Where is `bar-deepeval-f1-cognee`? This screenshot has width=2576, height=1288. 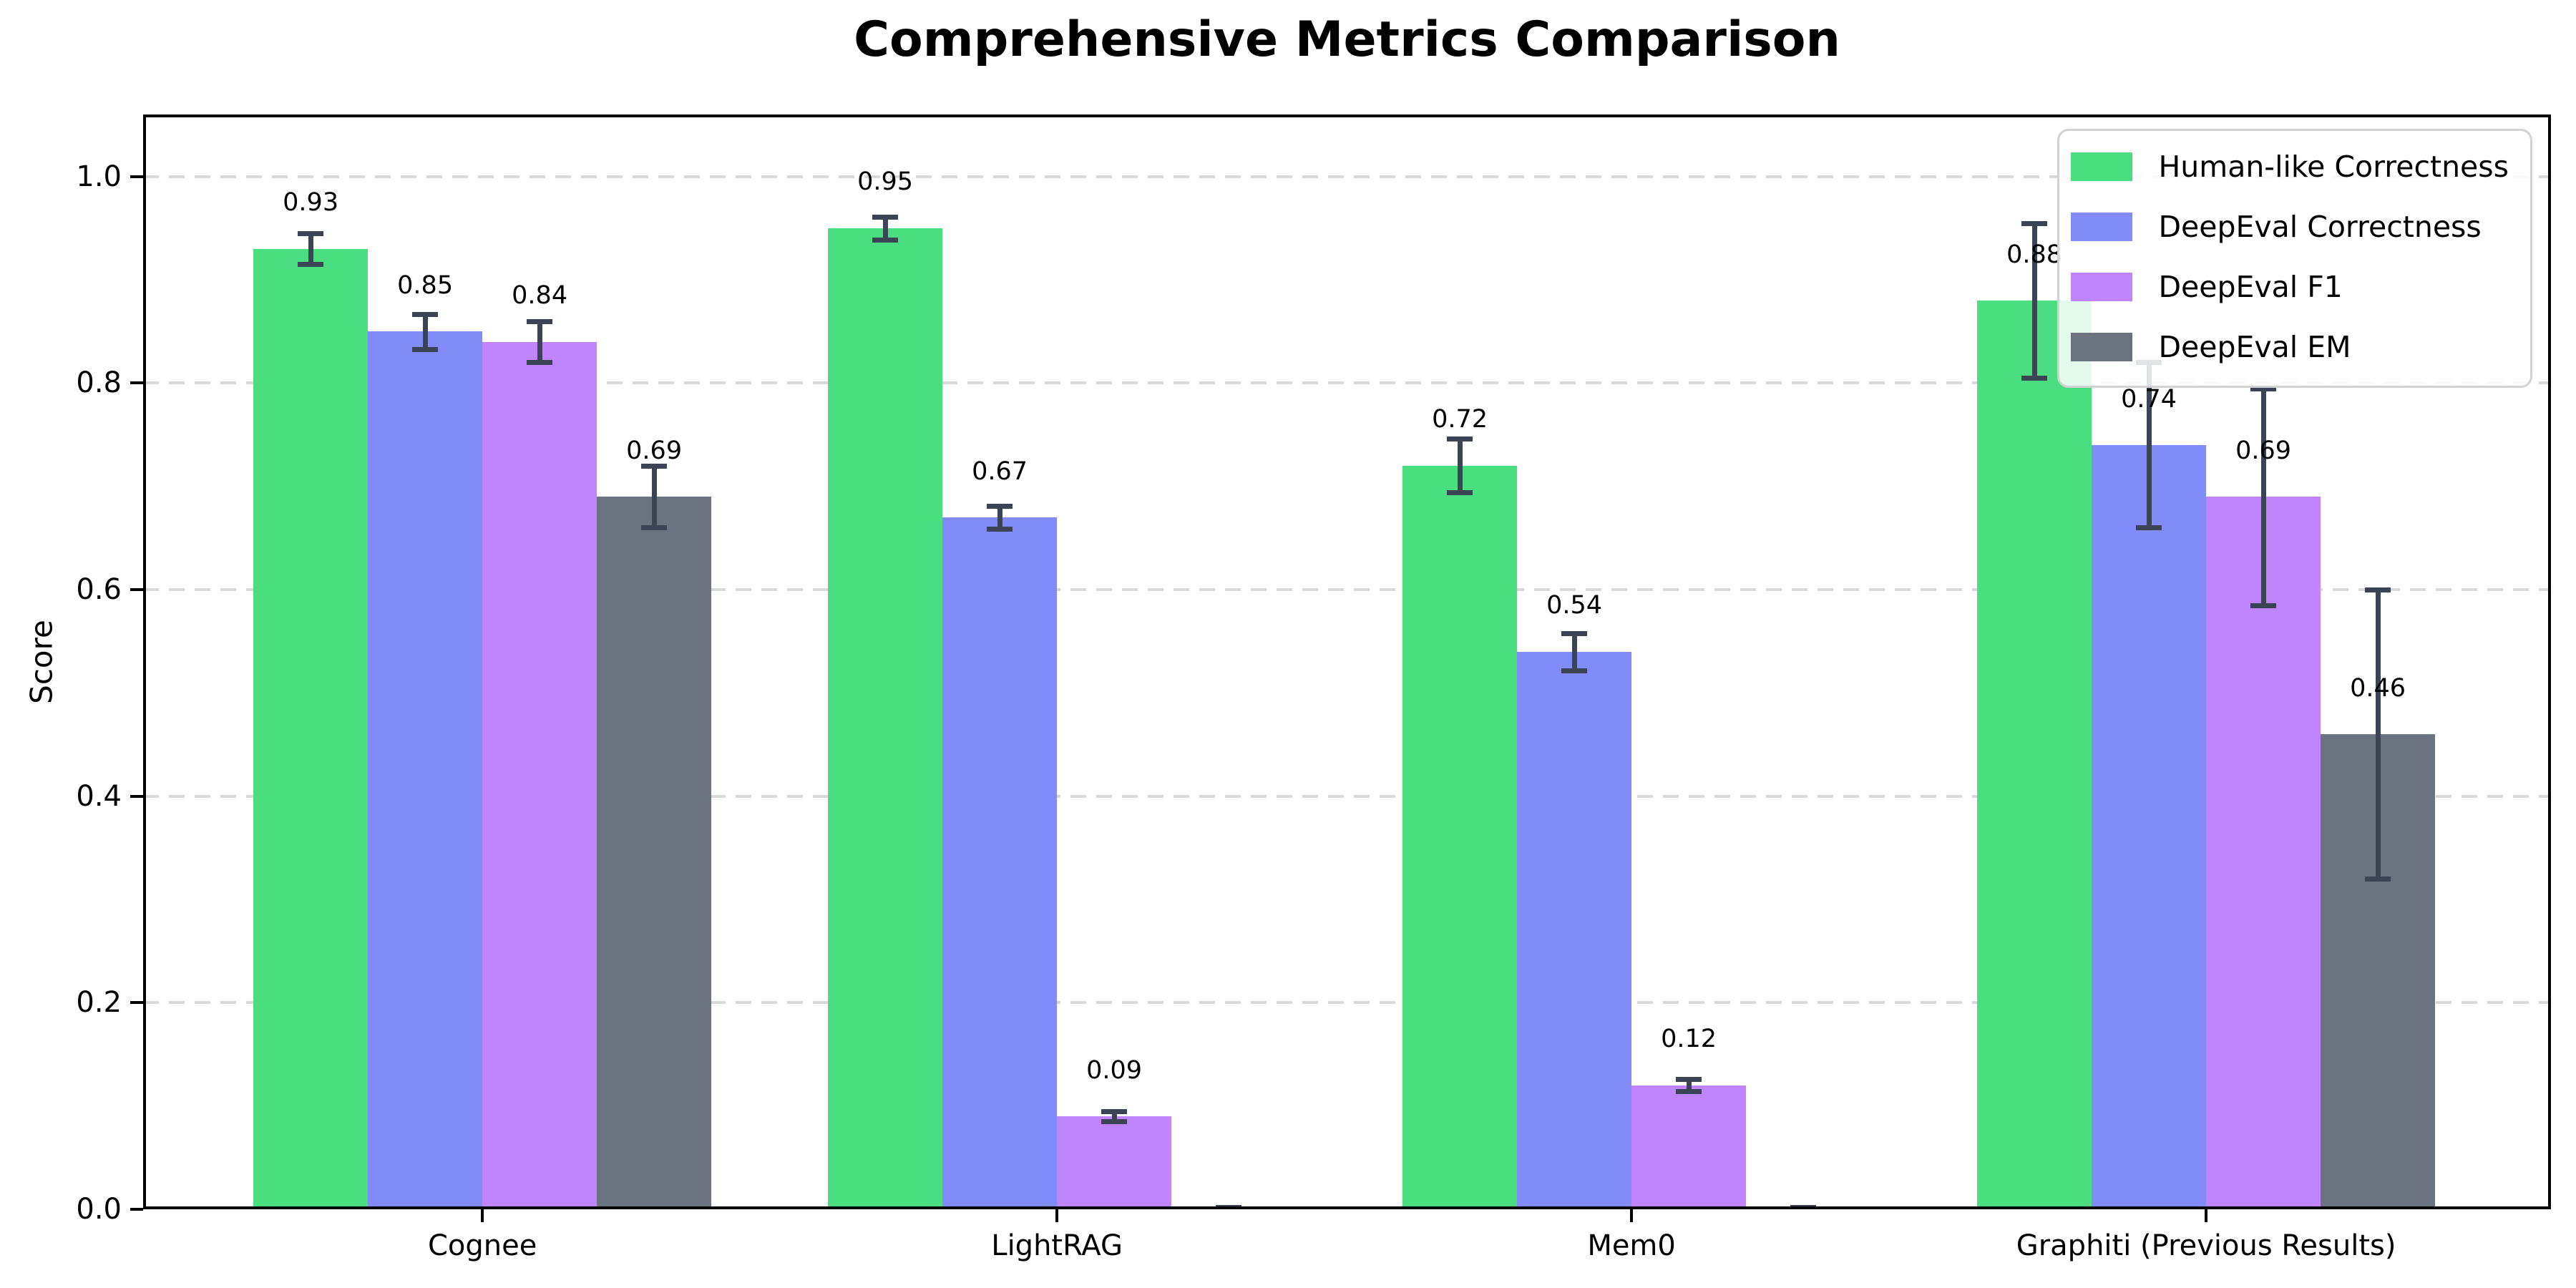
bar-deepeval-f1-cognee is located at coordinates (539, 775).